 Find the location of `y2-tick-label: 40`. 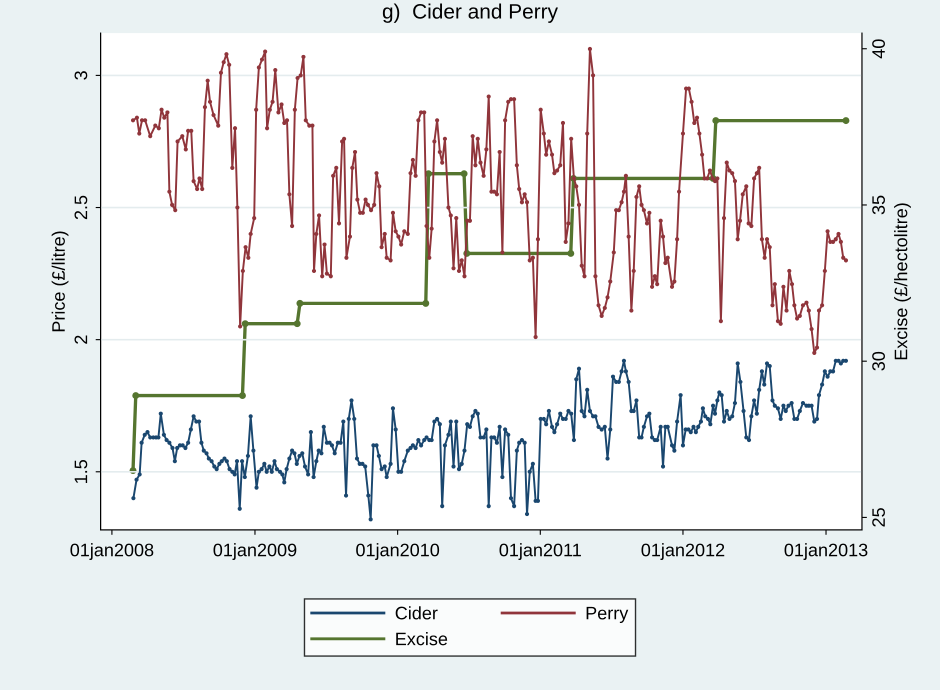

y2-tick-label: 40 is located at coordinates (878, 48).